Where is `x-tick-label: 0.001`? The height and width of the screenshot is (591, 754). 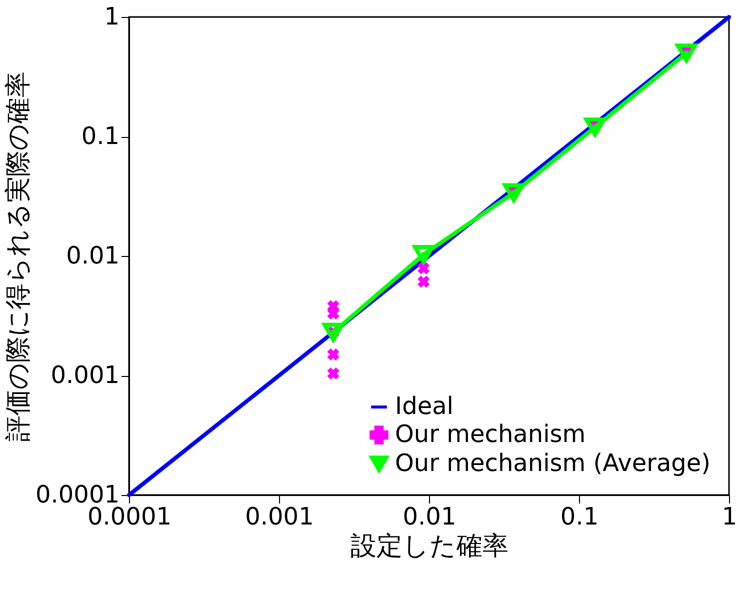
x-tick-label: 0.001 is located at coordinates (279, 516).